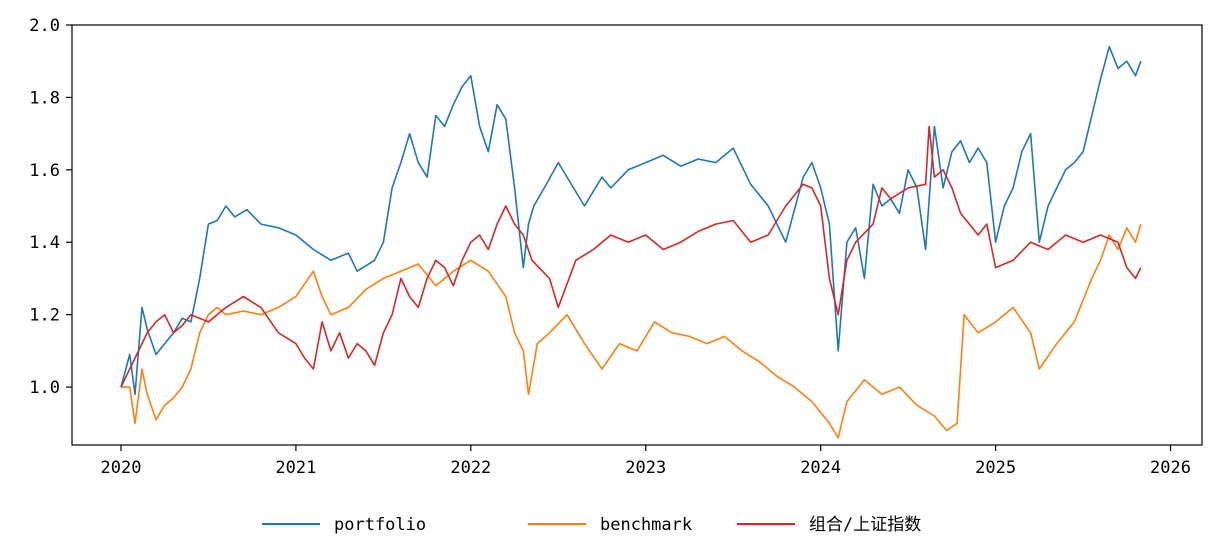 The width and height of the screenshot is (1215, 552). What do you see at coordinates (44, 316) in the screenshot?
I see `y-tick-label: 1.2` at bounding box center [44, 316].